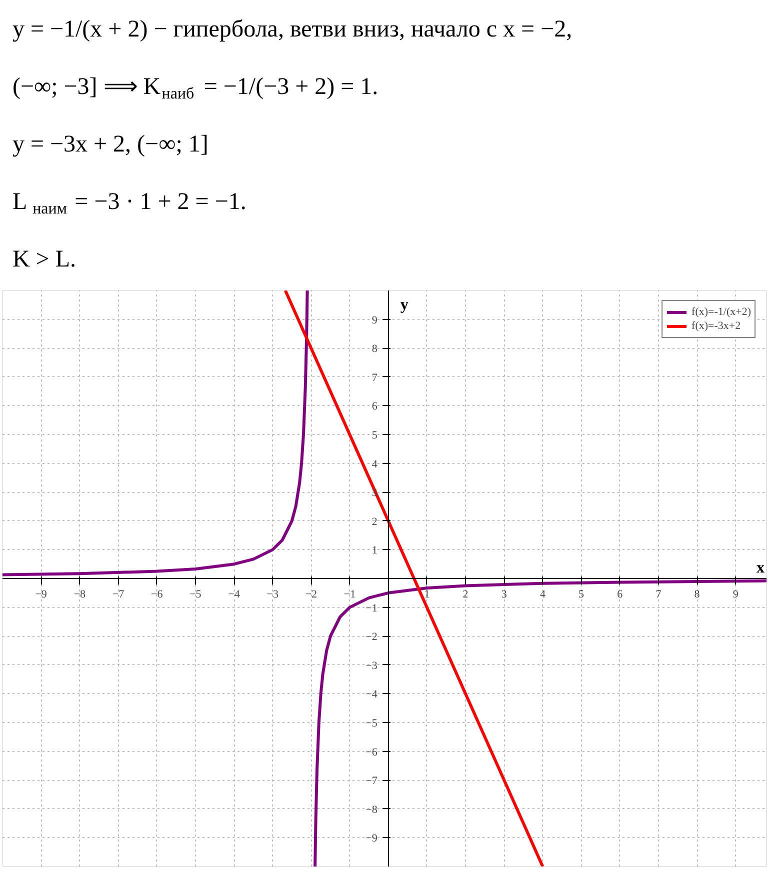 The image size is (768, 882). What do you see at coordinates (372, 781) in the screenshot?
I see `y-tick-label: −7` at bounding box center [372, 781].